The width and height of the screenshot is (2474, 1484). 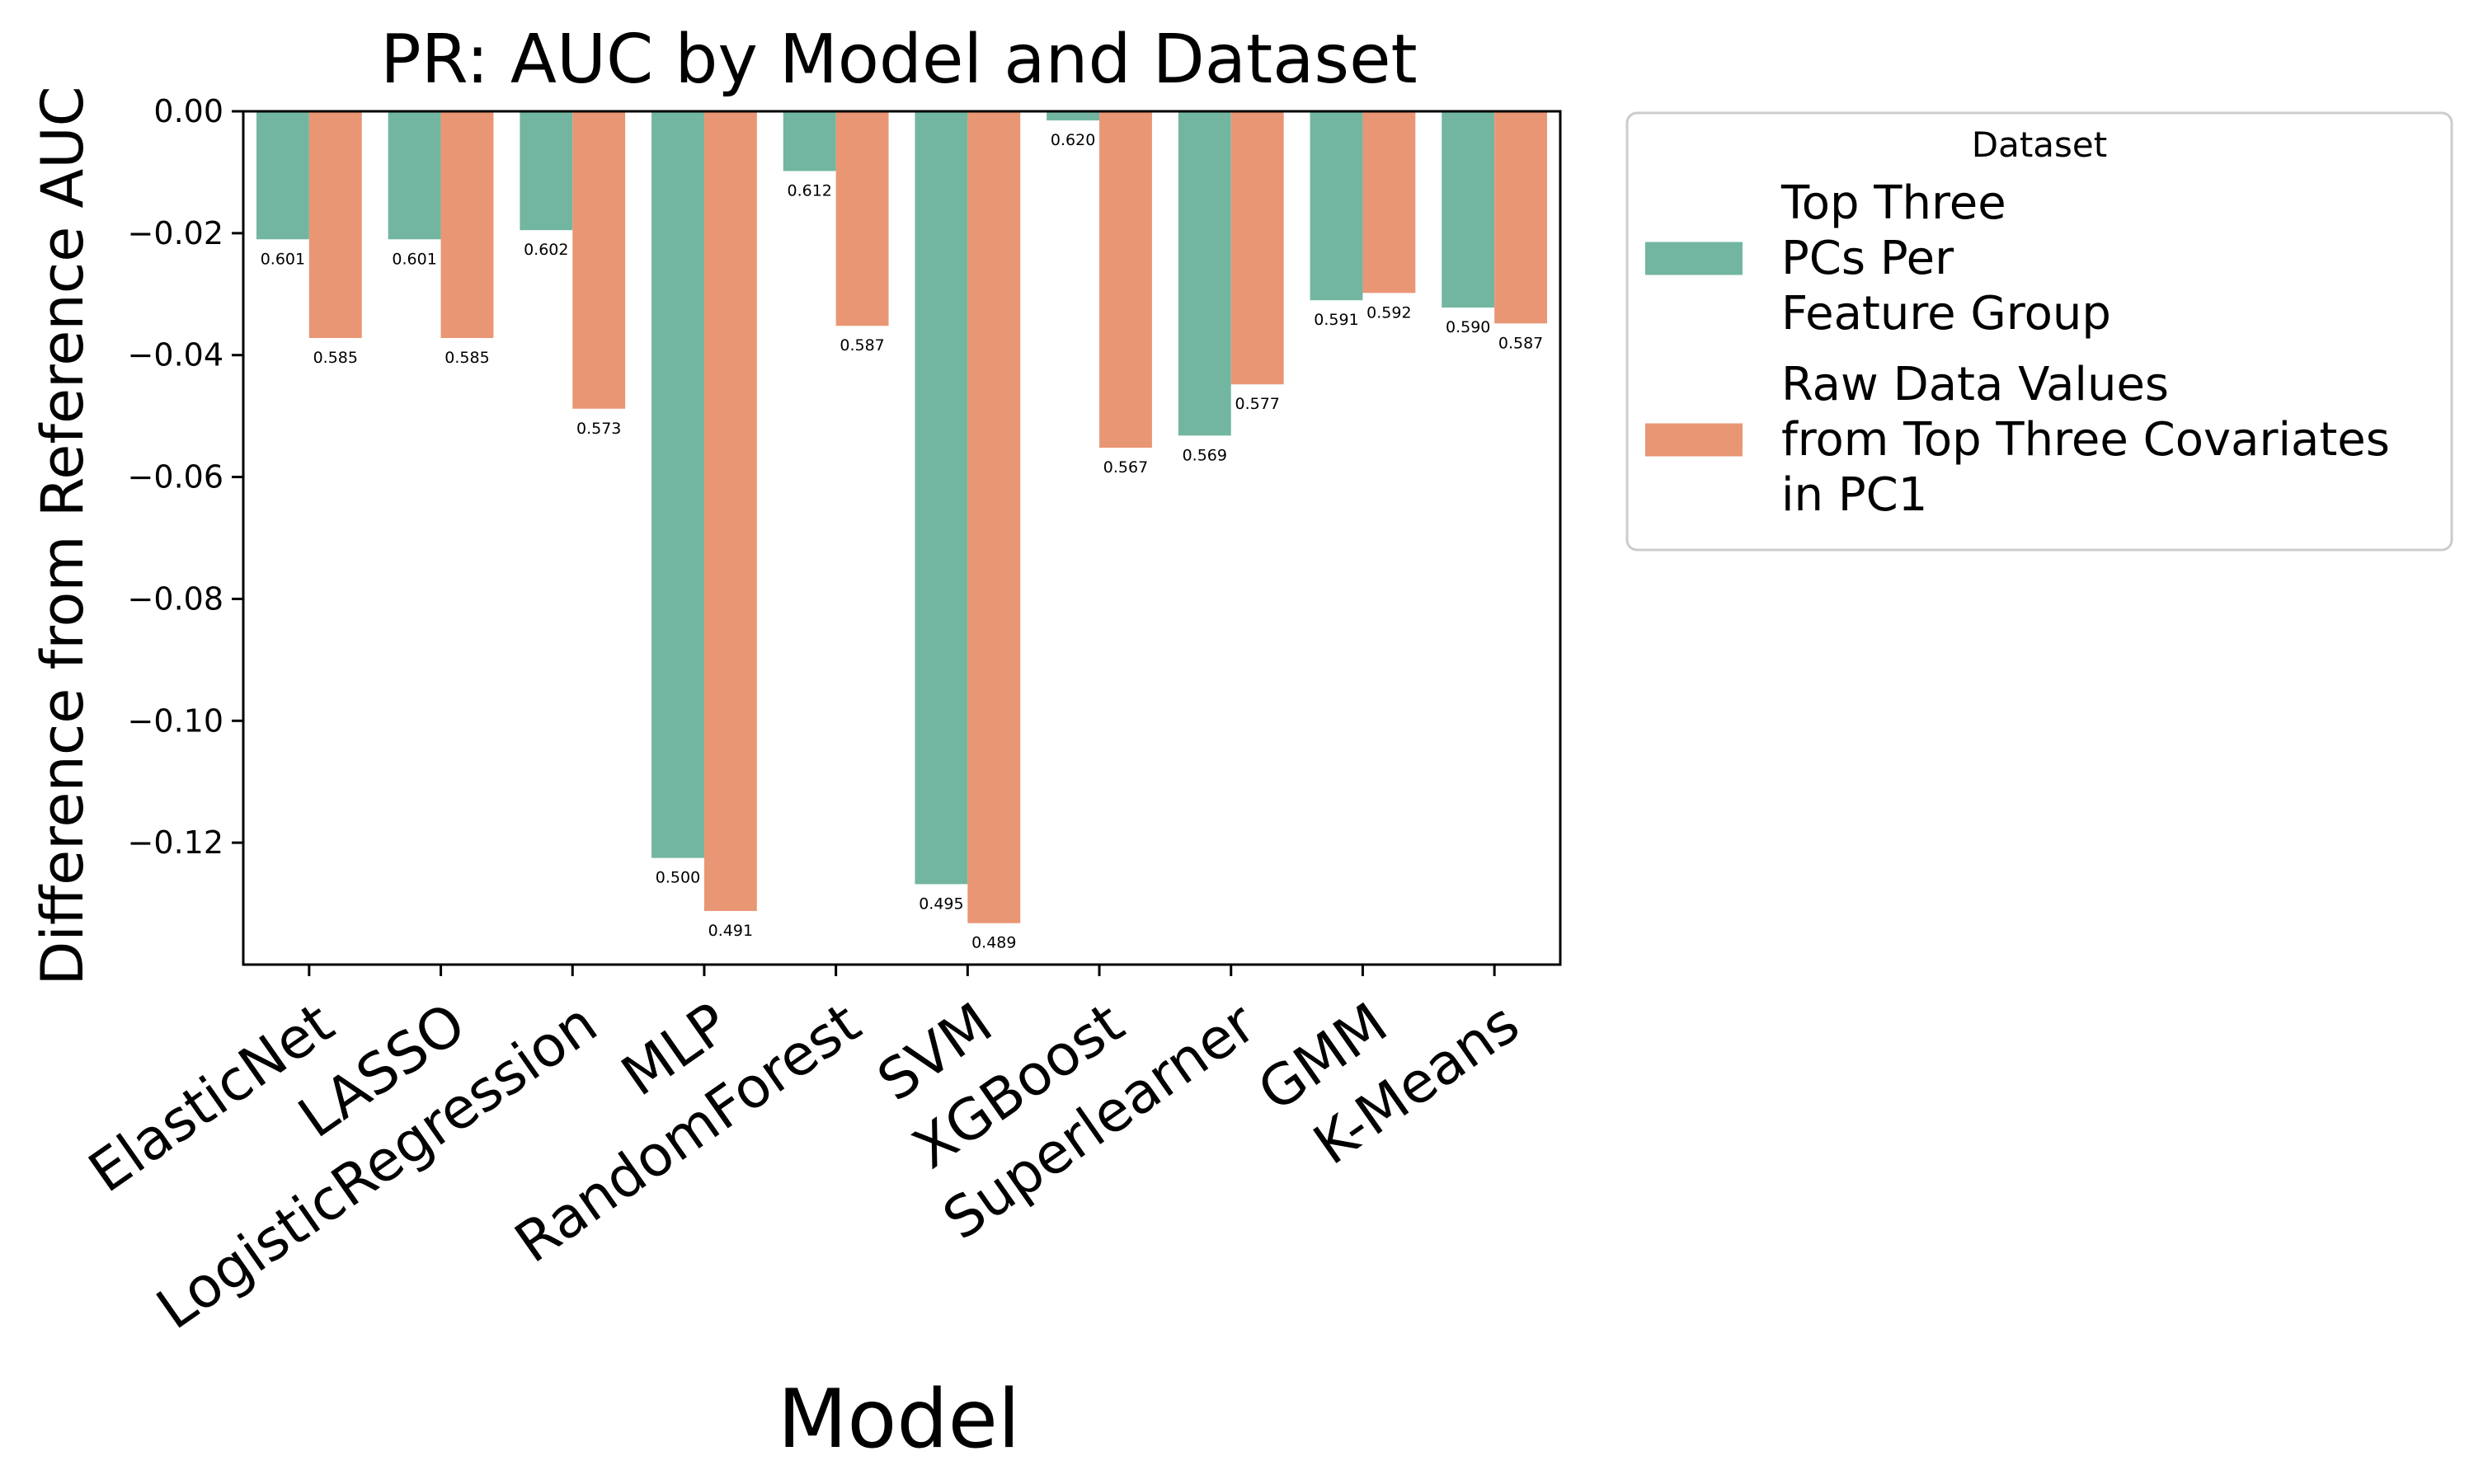 What do you see at coordinates (175, 598) in the screenshot?
I see `y-tick-label: −0.08` at bounding box center [175, 598].